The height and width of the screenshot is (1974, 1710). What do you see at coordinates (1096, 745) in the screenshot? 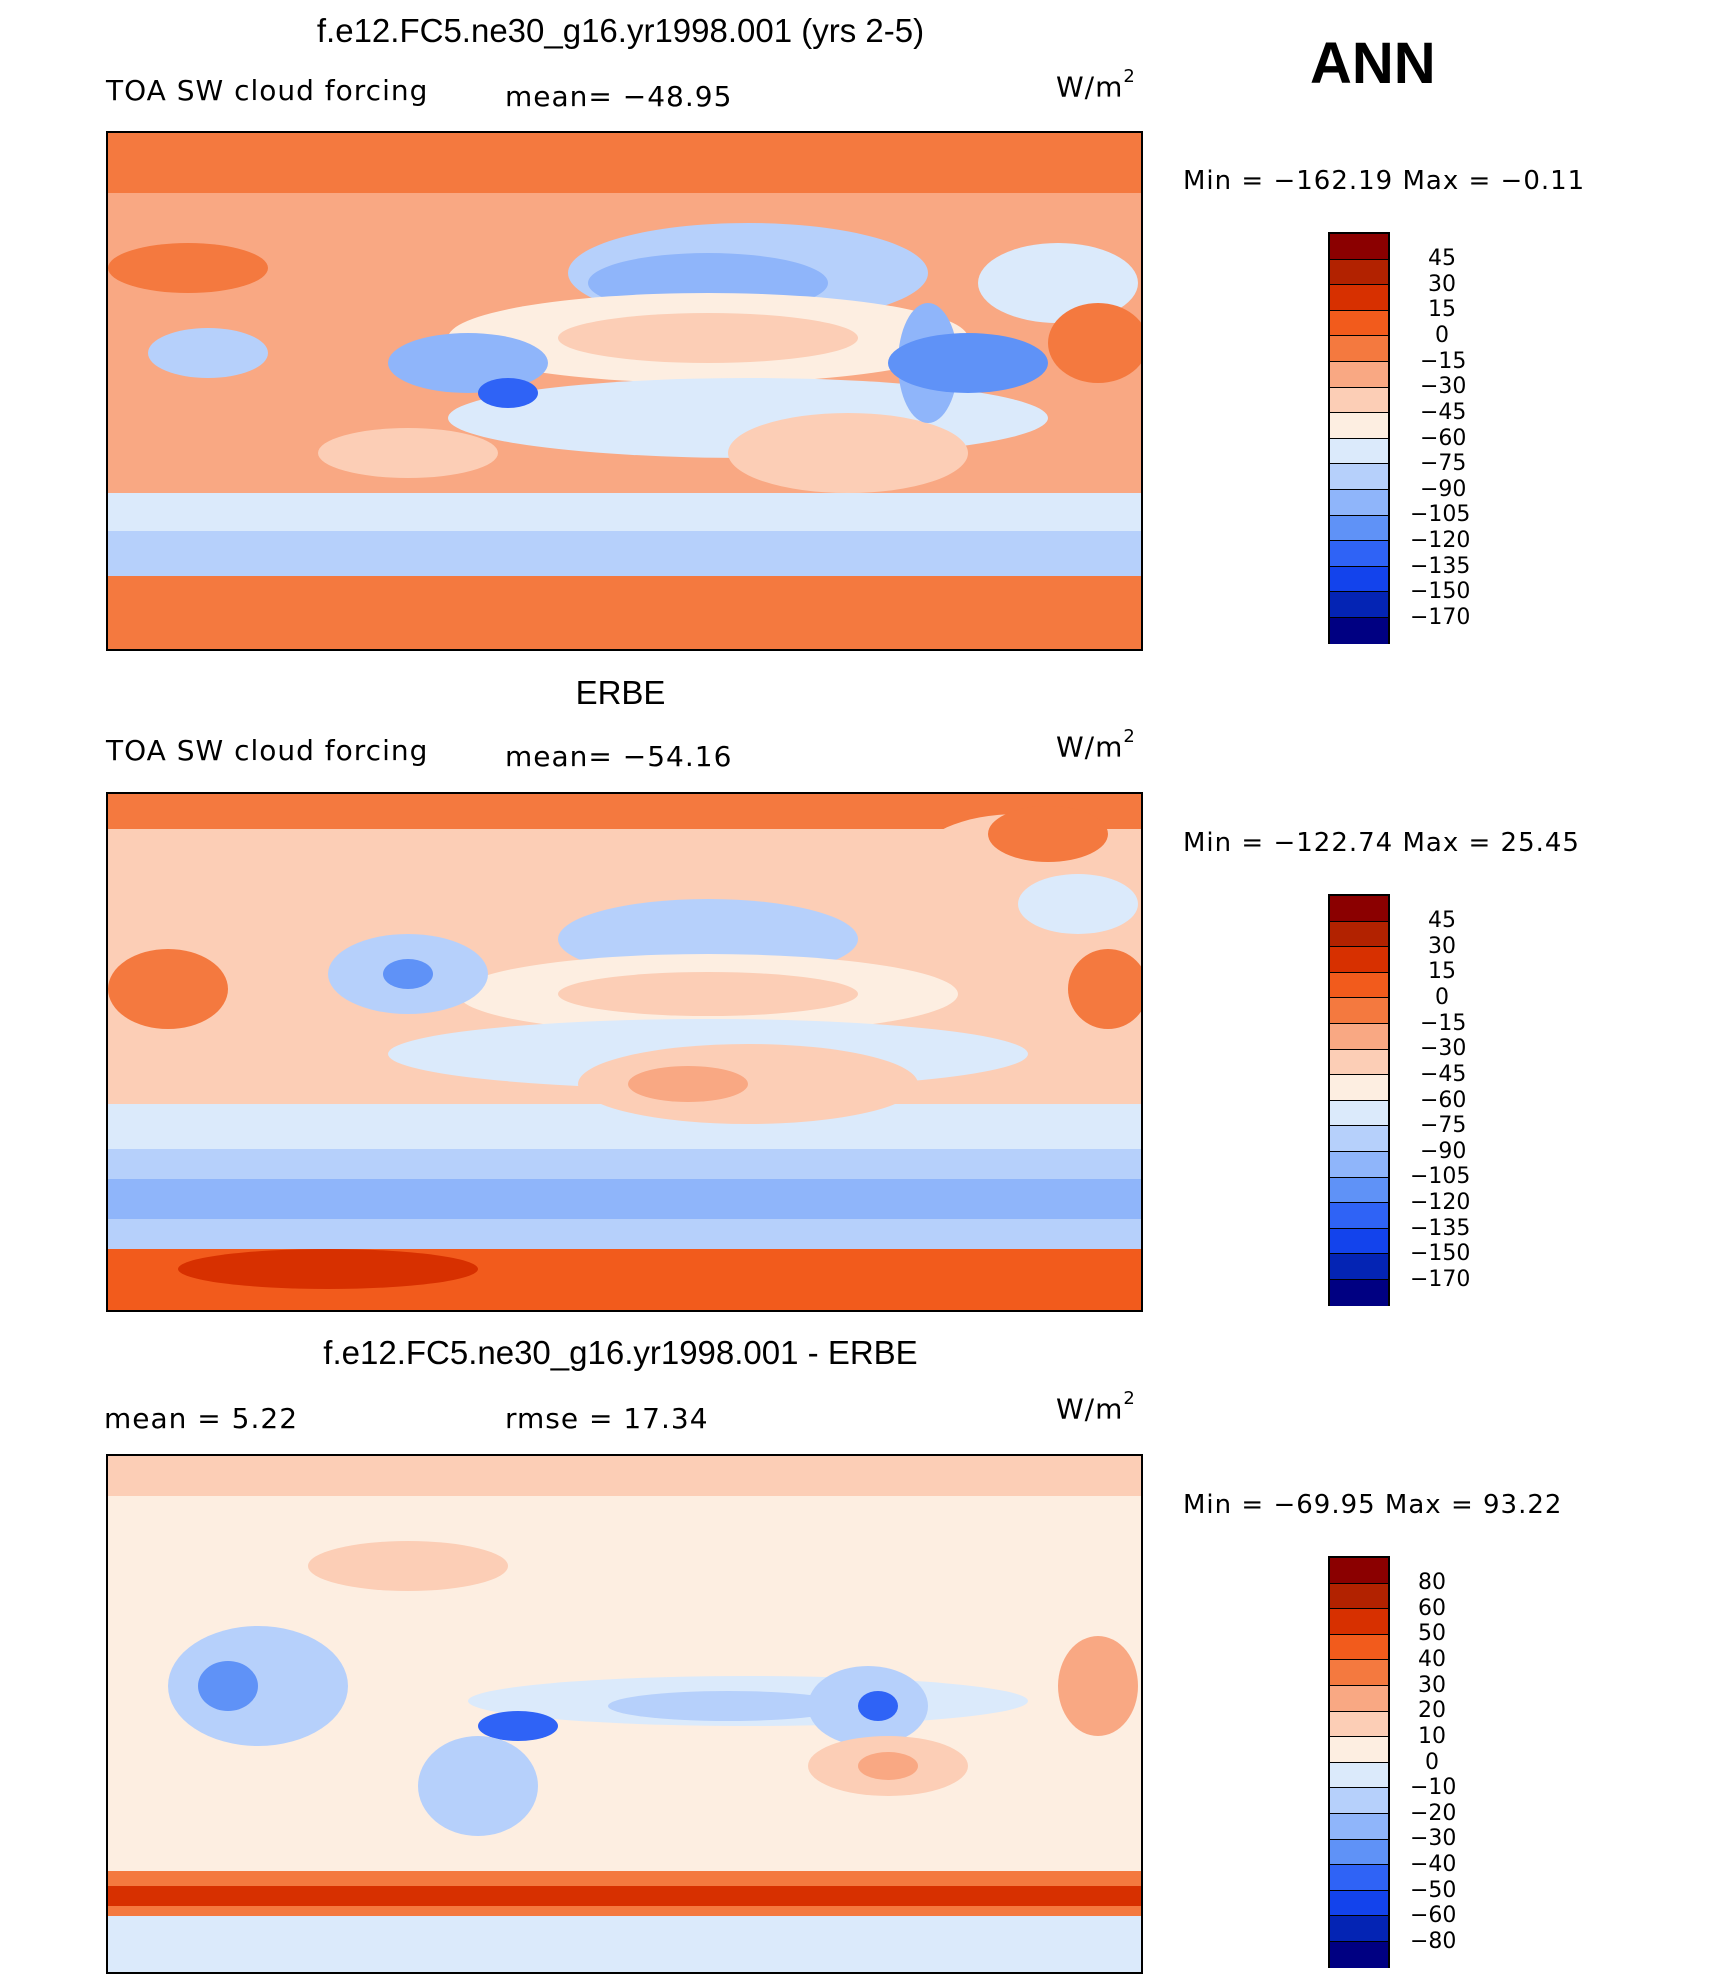
I see `panel-2-units: W/m2` at bounding box center [1096, 745].